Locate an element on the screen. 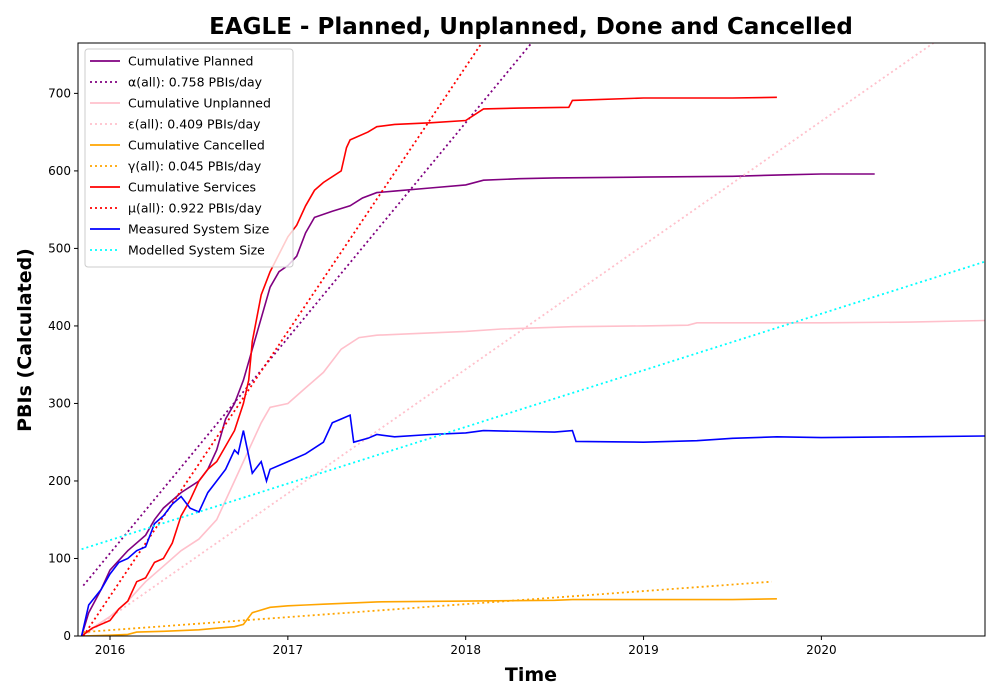 The width and height of the screenshot is (1000, 700). y-tick-label: 600 is located at coordinates (59, 171).